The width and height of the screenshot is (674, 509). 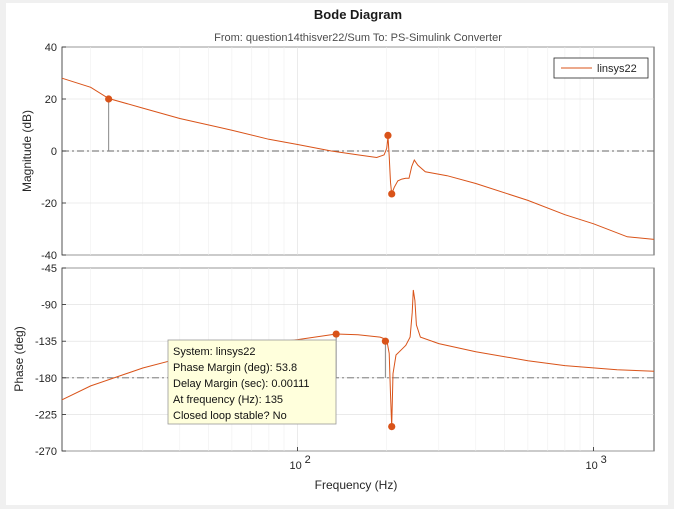 I want to click on datatip-line-phase-margin: Phase Margin (deg): 53.8, so click(x=235, y=368).